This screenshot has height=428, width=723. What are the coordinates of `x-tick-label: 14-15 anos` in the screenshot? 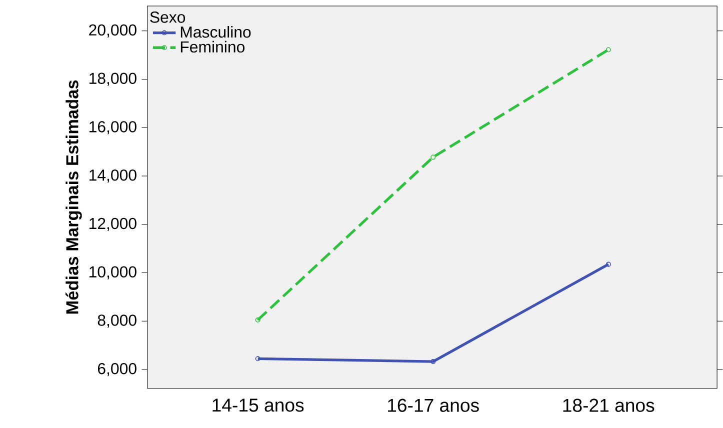 It's located at (258, 405).